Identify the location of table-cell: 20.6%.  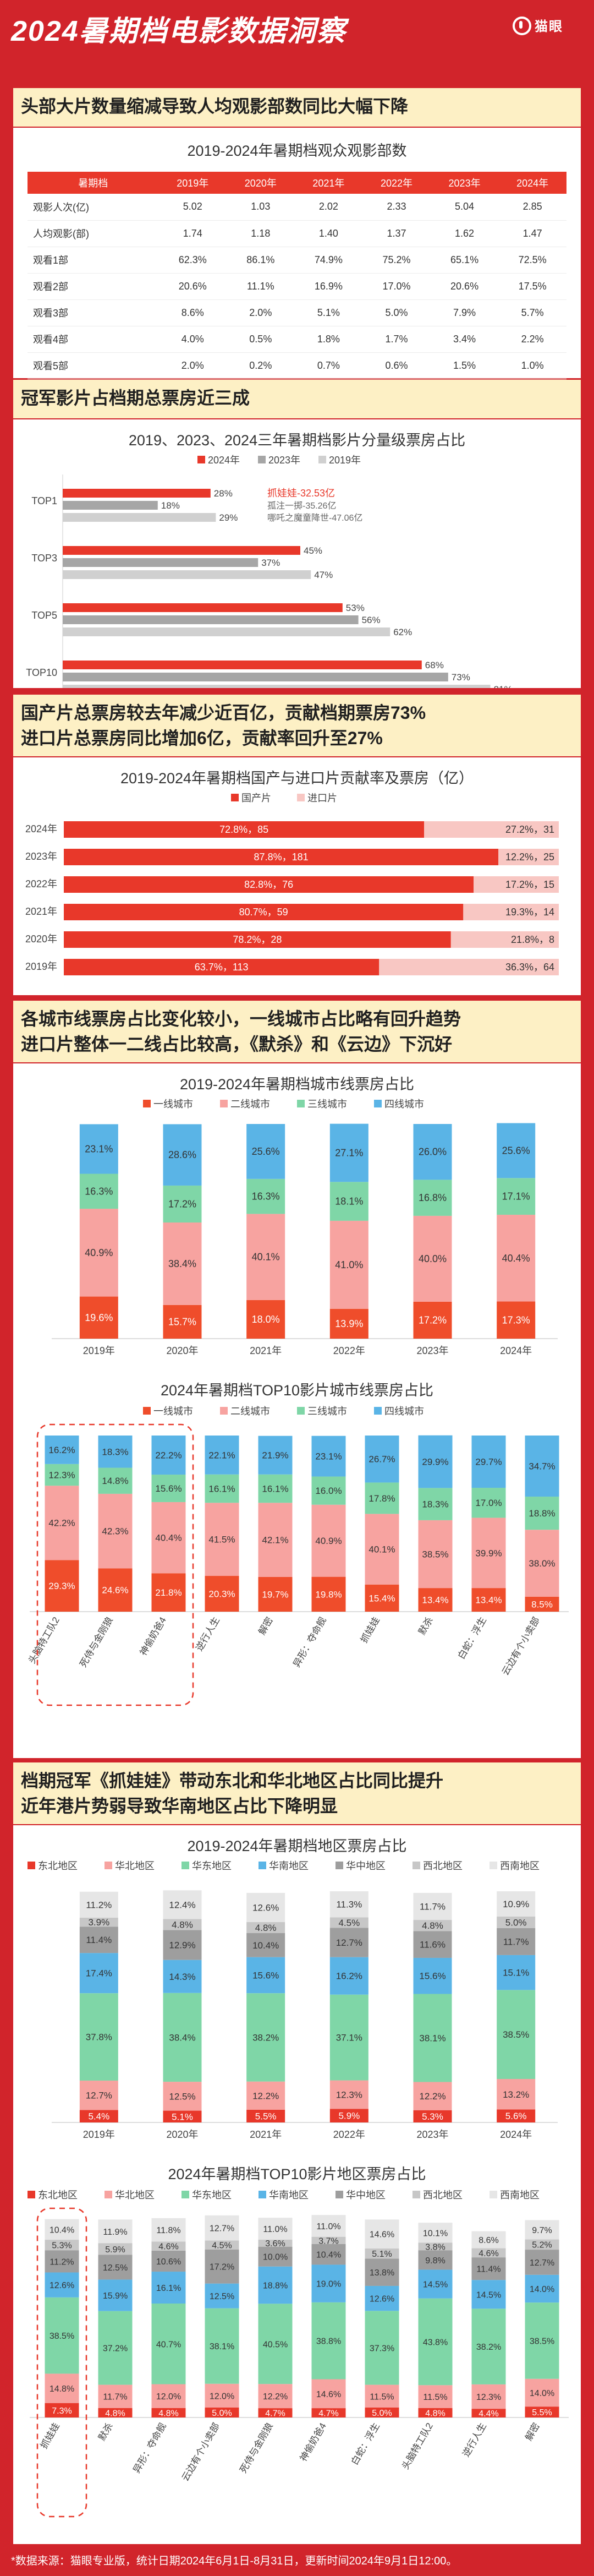
(193, 287).